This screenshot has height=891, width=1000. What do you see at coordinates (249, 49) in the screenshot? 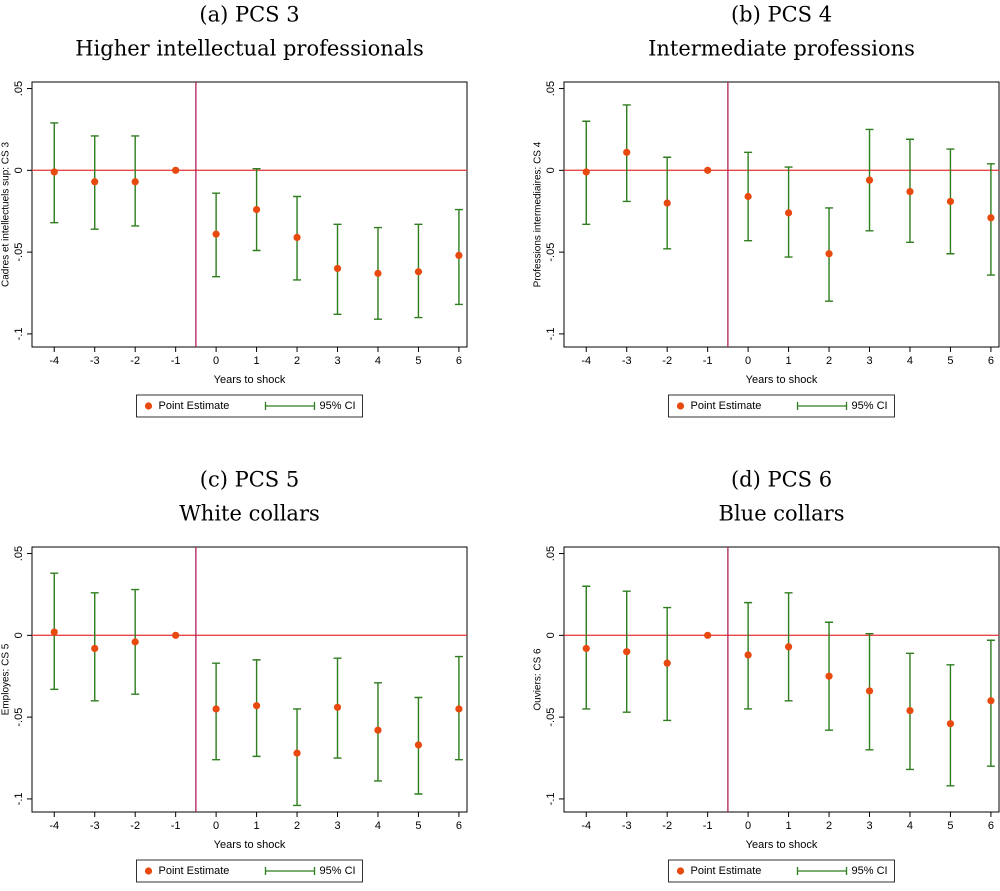
I see `chart-subtitle: Higher intellectual professionals` at bounding box center [249, 49].